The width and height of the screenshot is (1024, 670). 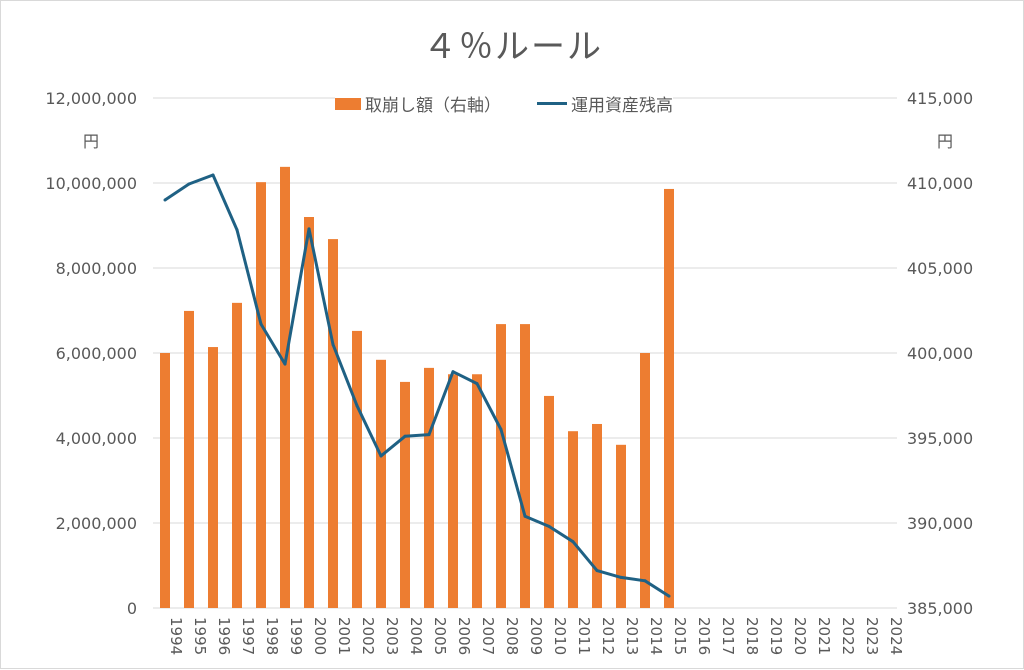 I want to click on x-tick-label: 2020, so click(x=800, y=636).